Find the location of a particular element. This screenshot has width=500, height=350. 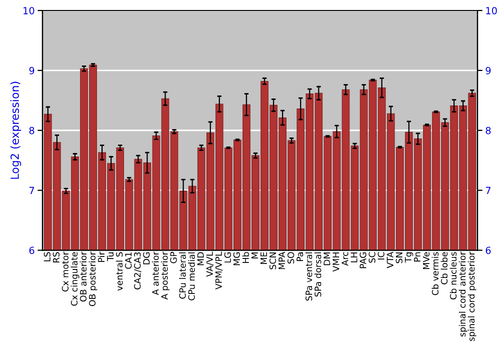

x-tick-label: DM is located at coordinates (327, 259).